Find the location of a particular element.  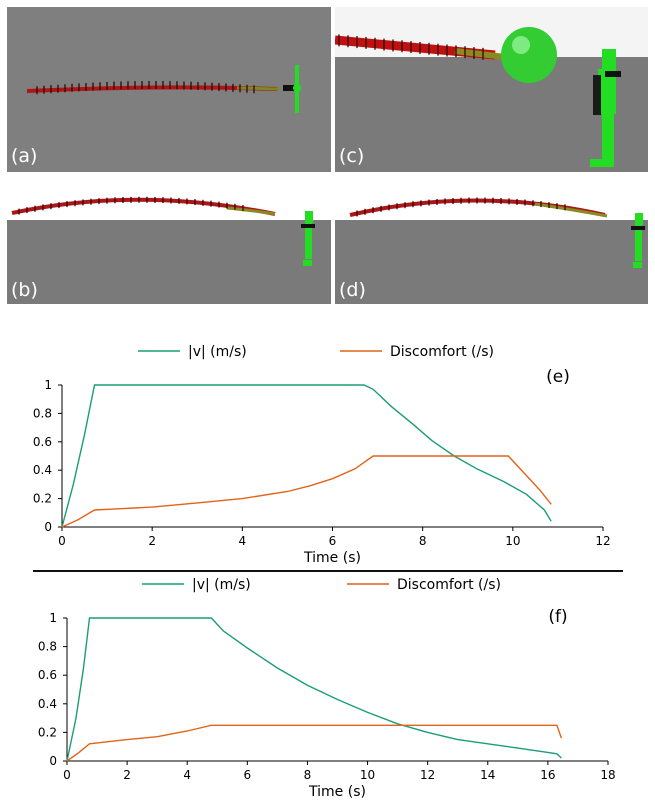

panel-label-b: (b) is located at coordinates (24, 290).